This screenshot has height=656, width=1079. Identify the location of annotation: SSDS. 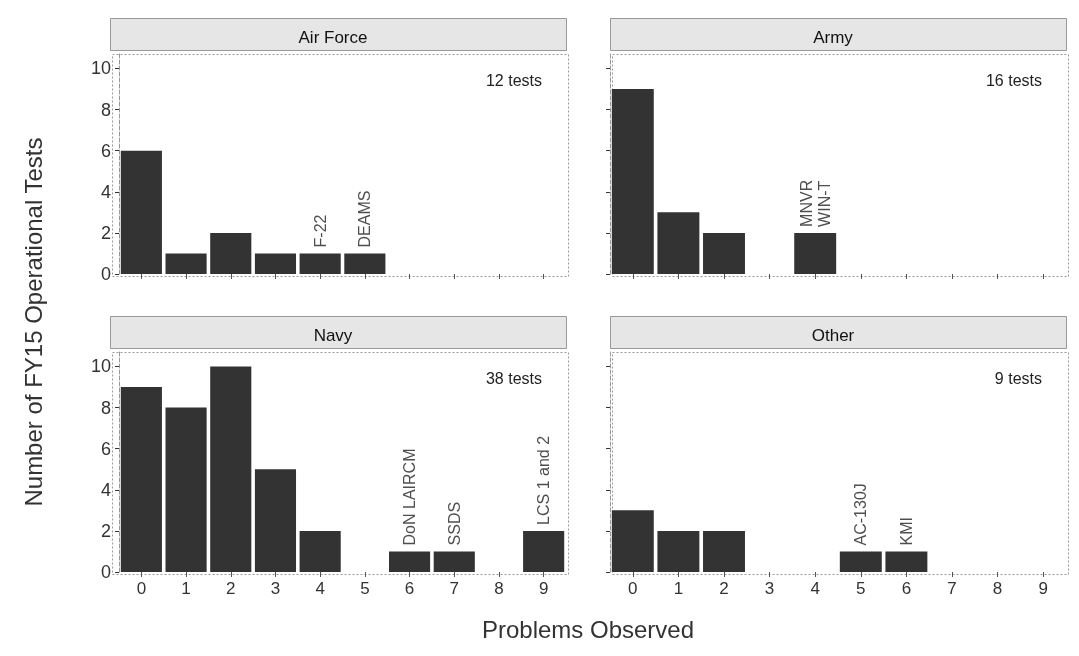
(454, 523).